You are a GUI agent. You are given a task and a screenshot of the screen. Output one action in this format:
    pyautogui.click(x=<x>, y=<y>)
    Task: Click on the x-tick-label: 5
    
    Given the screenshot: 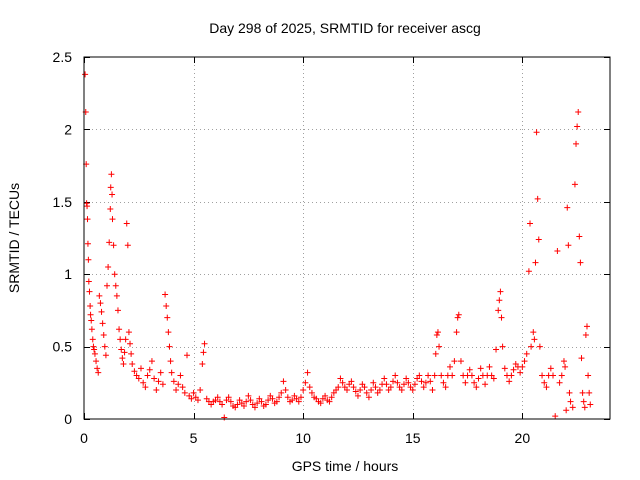 What is the action you would take?
    pyautogui.click(x=194, y=438)
    